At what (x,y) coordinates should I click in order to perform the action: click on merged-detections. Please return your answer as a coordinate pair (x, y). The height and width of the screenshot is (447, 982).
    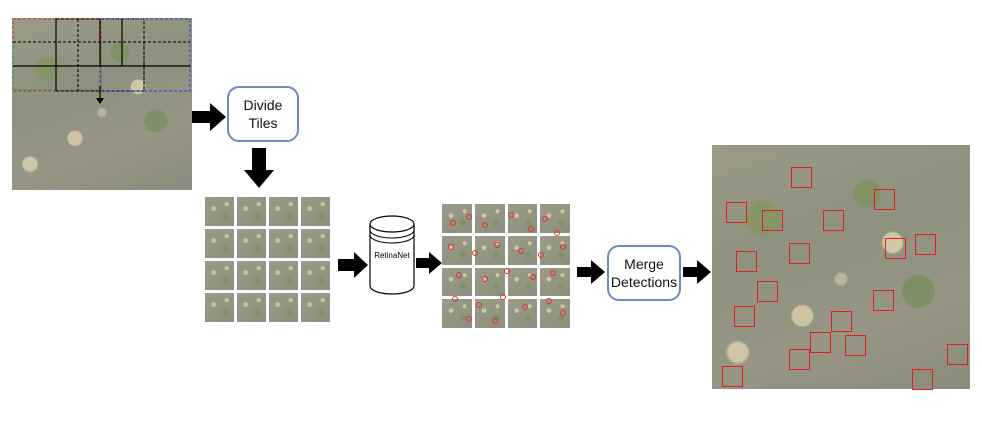
    Looking at the image, I should click on (841, 267).